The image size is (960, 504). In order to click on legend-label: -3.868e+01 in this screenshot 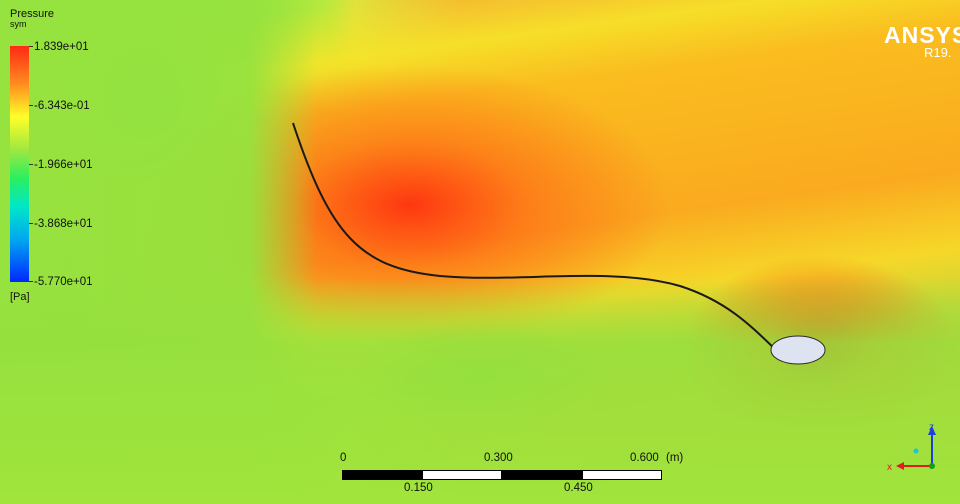, I will do `click(63, 224)`.